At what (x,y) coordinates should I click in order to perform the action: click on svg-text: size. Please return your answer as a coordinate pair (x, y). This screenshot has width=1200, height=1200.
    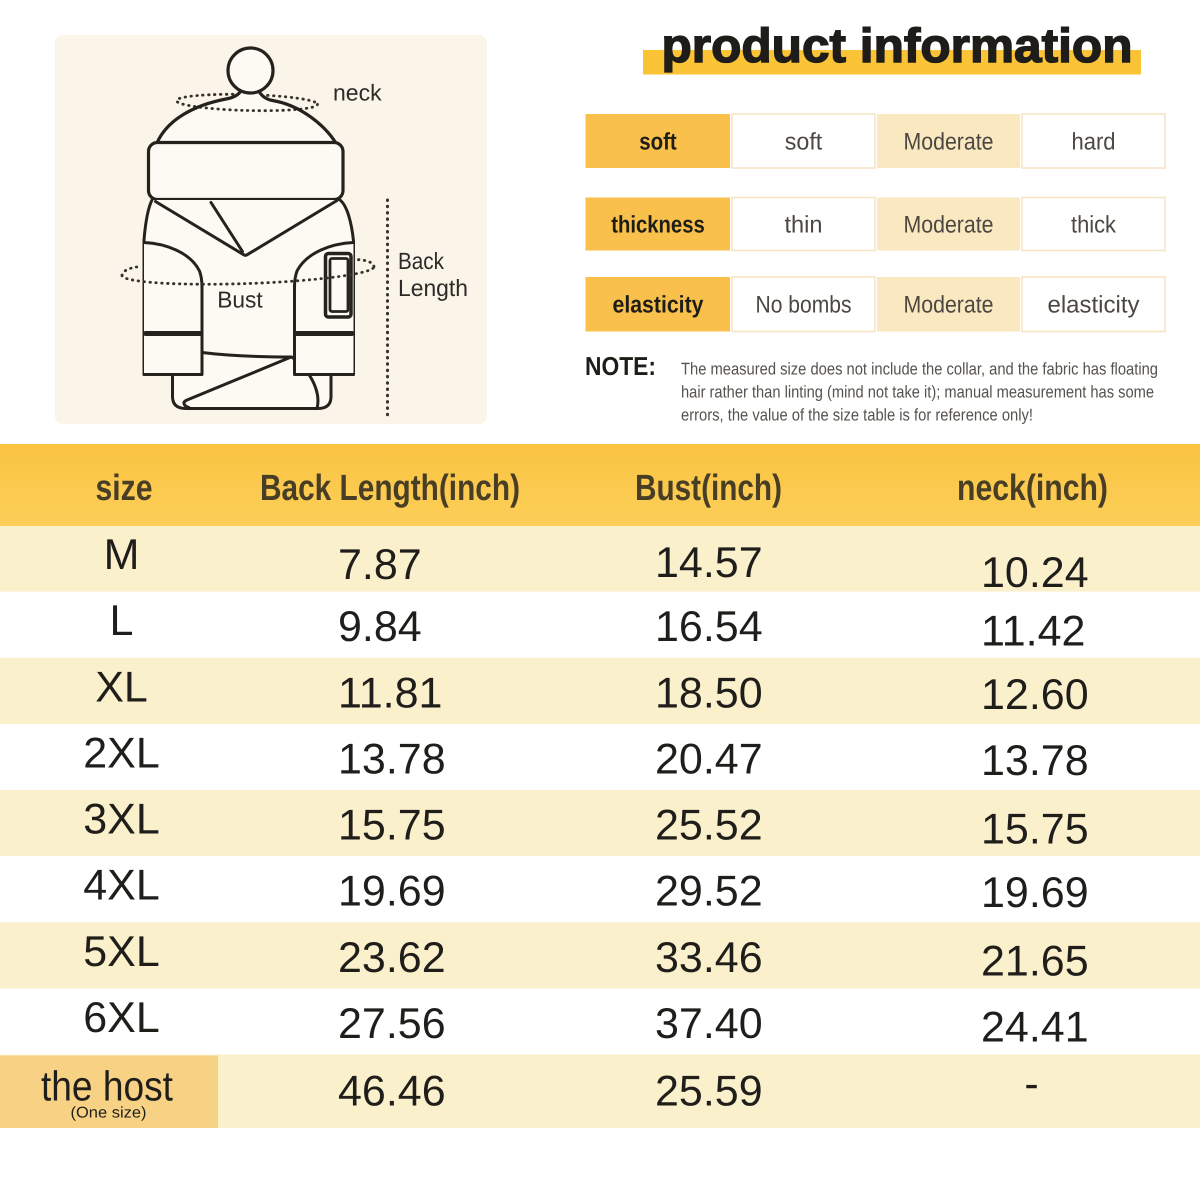
    Looking at the image, I should click on (124, 487).